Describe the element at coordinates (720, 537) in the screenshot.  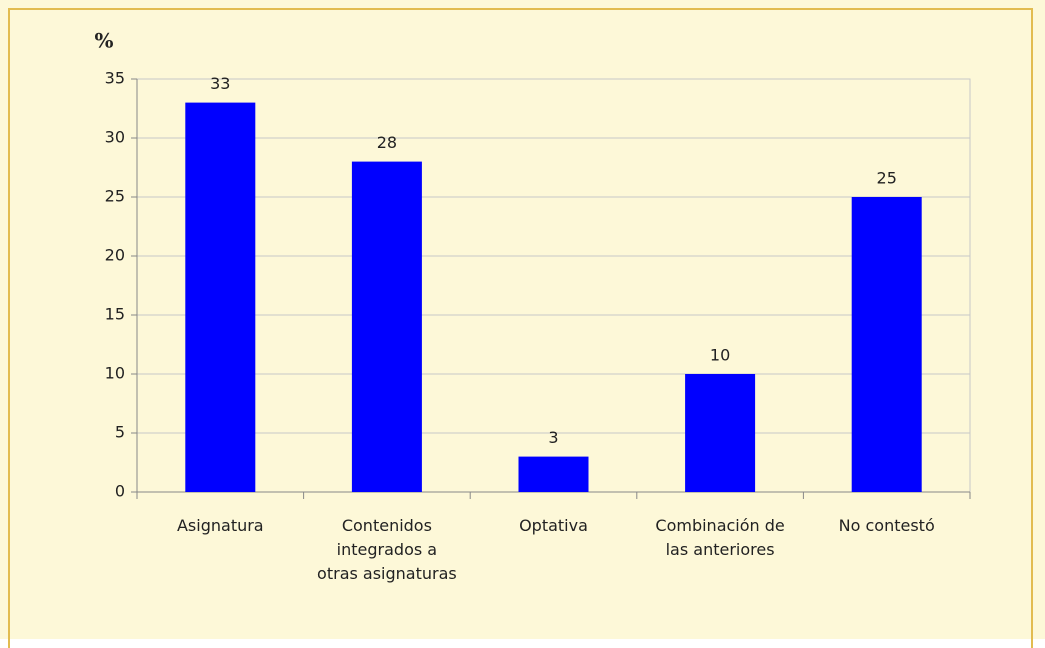
I see `x-tick-label: Combinación de las anteriores` at that location.